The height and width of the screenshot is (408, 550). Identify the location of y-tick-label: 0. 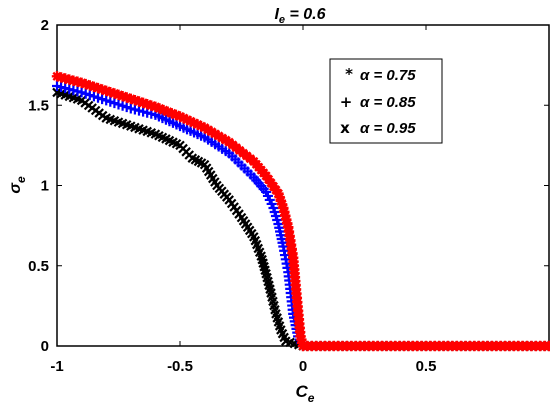
(45, 346).